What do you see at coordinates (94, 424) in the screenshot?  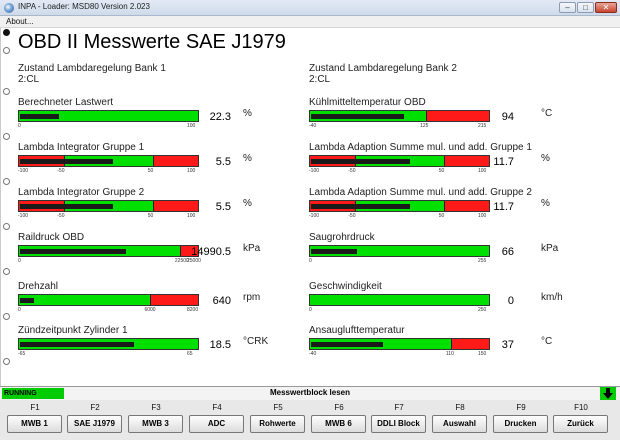 I see `fkey-button-f2: SAE J1979` at bounding box center [94, 424].